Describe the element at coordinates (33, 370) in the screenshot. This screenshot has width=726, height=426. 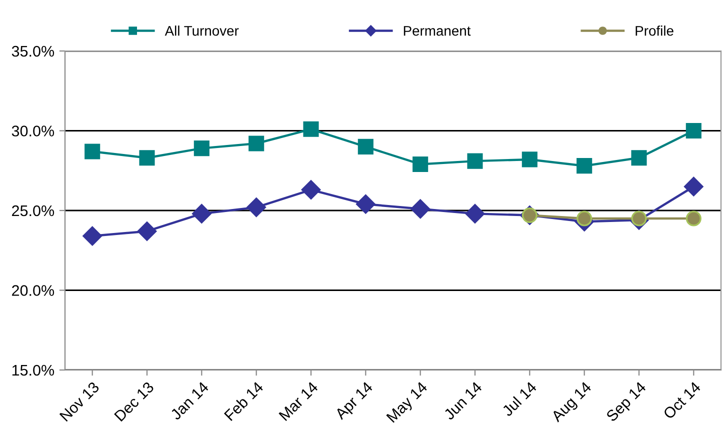
I see `y-tick-label: 15.0%` at that location.